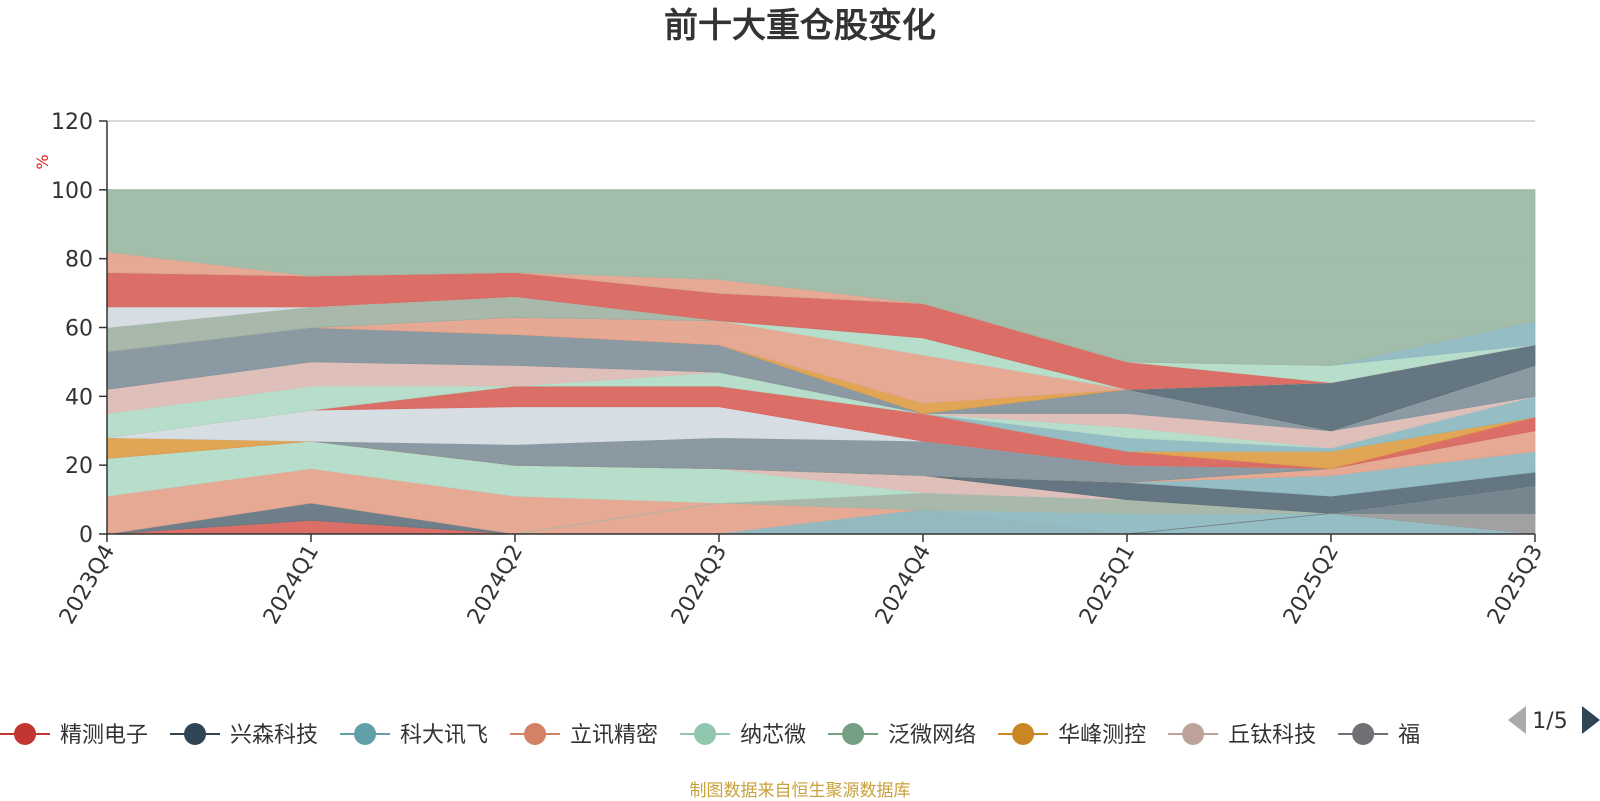 This screenshot has height=801, width=1600. I want to click on y-tick-label: 80, so click(79, 260).